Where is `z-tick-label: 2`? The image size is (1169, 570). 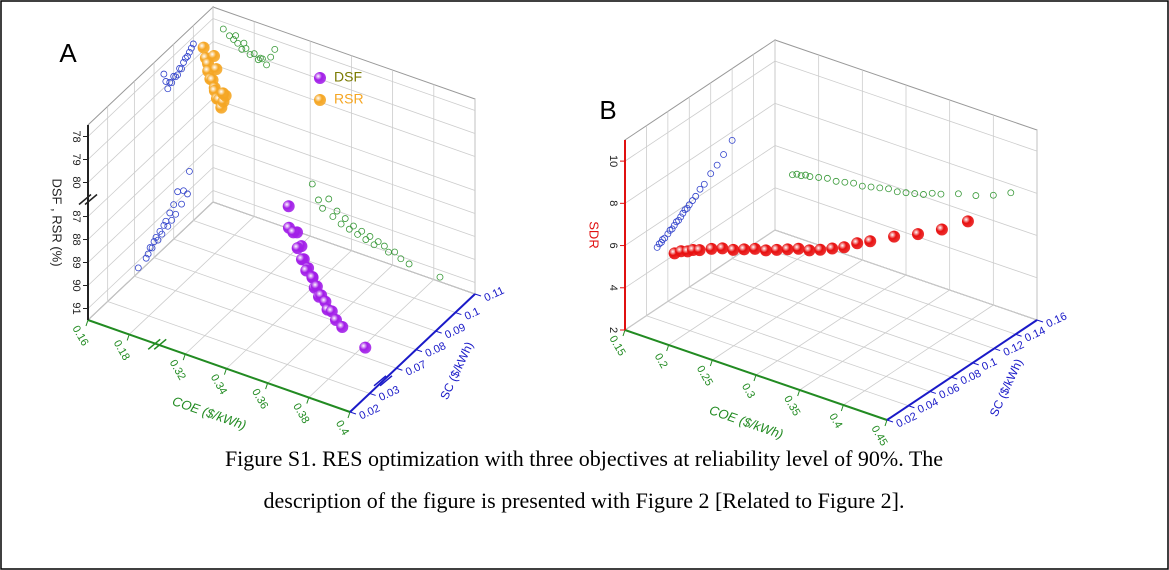 z-tick-label: 2 is located at coordinates (613, 330).